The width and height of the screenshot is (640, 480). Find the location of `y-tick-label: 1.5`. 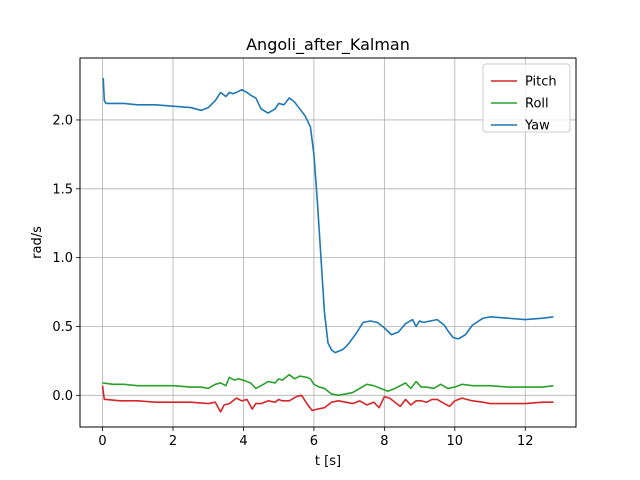

y-tick-label: 1.5 is located at coordinates (62, 189).